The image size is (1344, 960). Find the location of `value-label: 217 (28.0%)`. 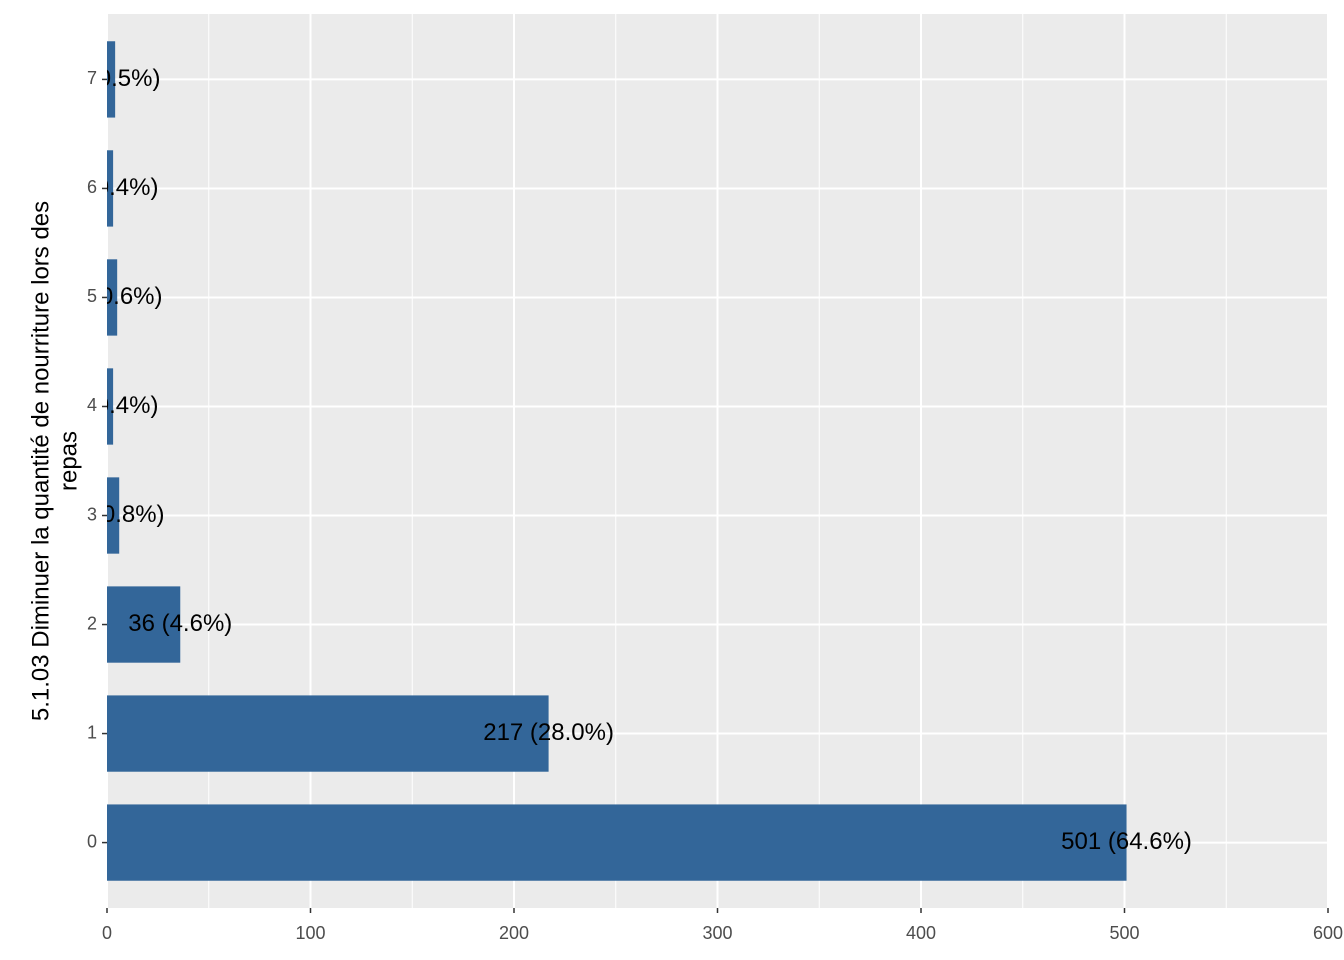

value-label: 217 (28.0%) is located at coordinates (548, 732).